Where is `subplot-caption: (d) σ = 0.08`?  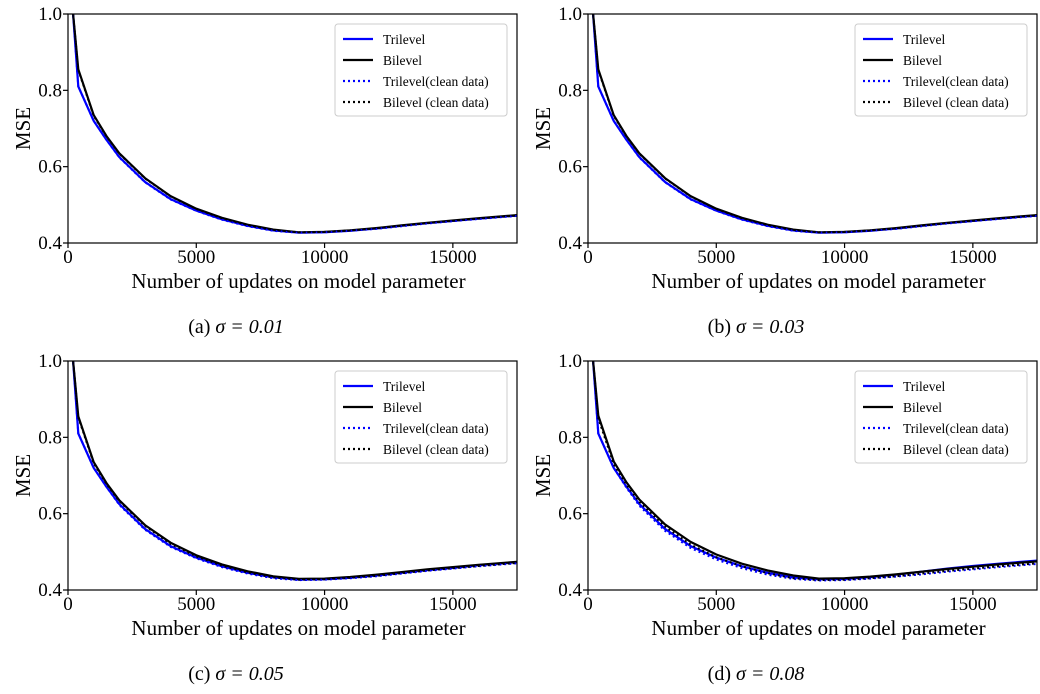
subplot-caption: (d) σ = 0.08 is located at coordinates (756, 674).